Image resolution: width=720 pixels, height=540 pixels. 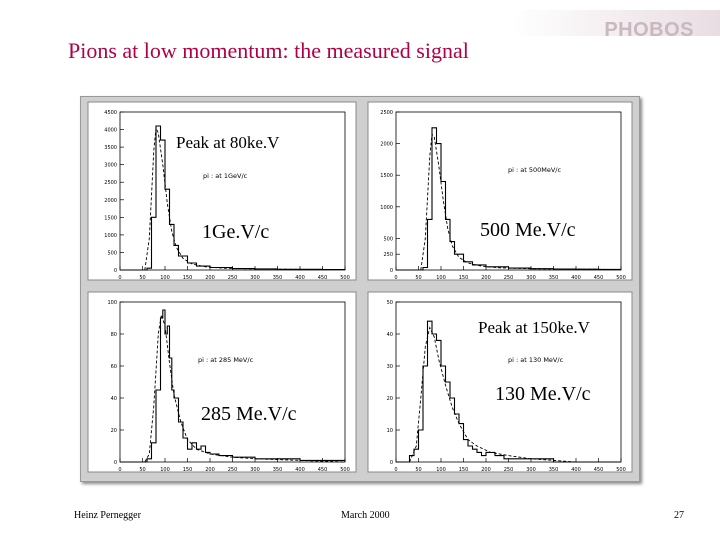 What do you see at coordinates (114, 335) in the screenshot?
I see `y-tick-label: 80` at bounding box center [114, 335].